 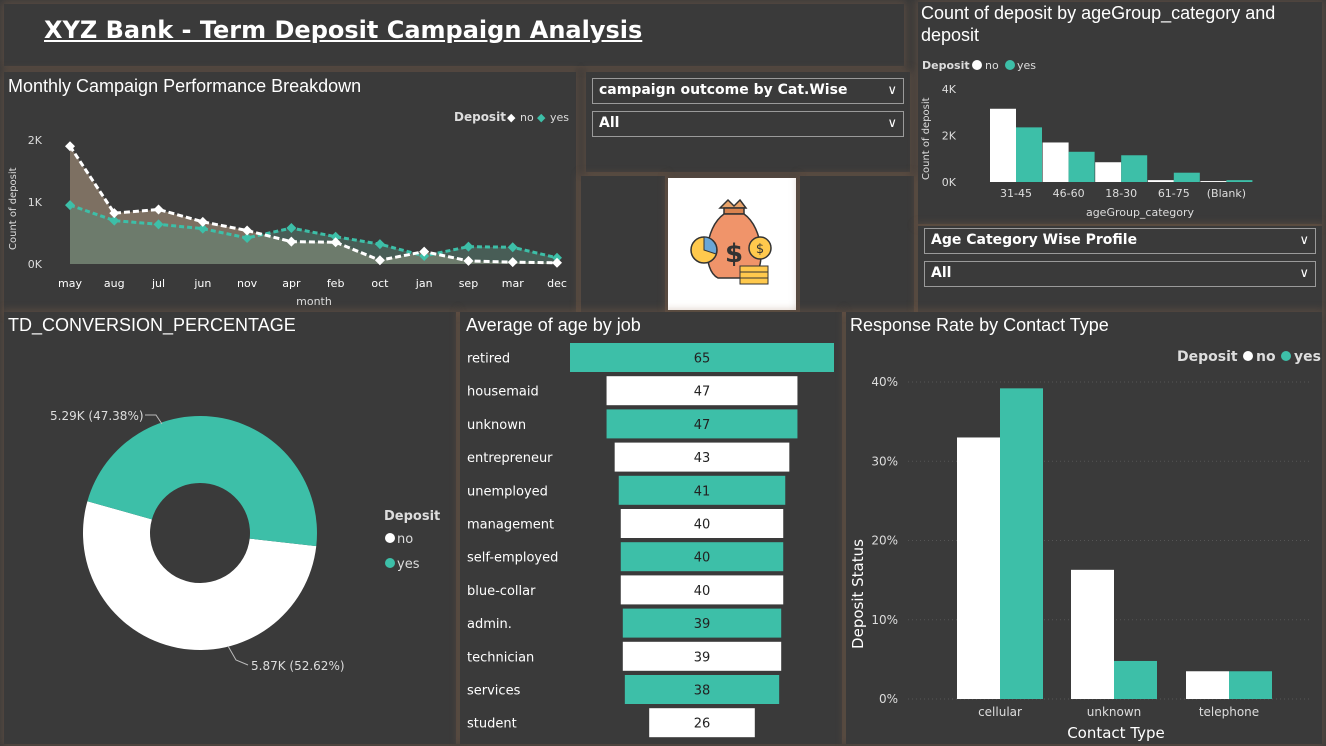 What do you see at coordinates (390, 563) in the screenshot?
I see `donut-legend-dot-yes` at bounding box center [390, 563].